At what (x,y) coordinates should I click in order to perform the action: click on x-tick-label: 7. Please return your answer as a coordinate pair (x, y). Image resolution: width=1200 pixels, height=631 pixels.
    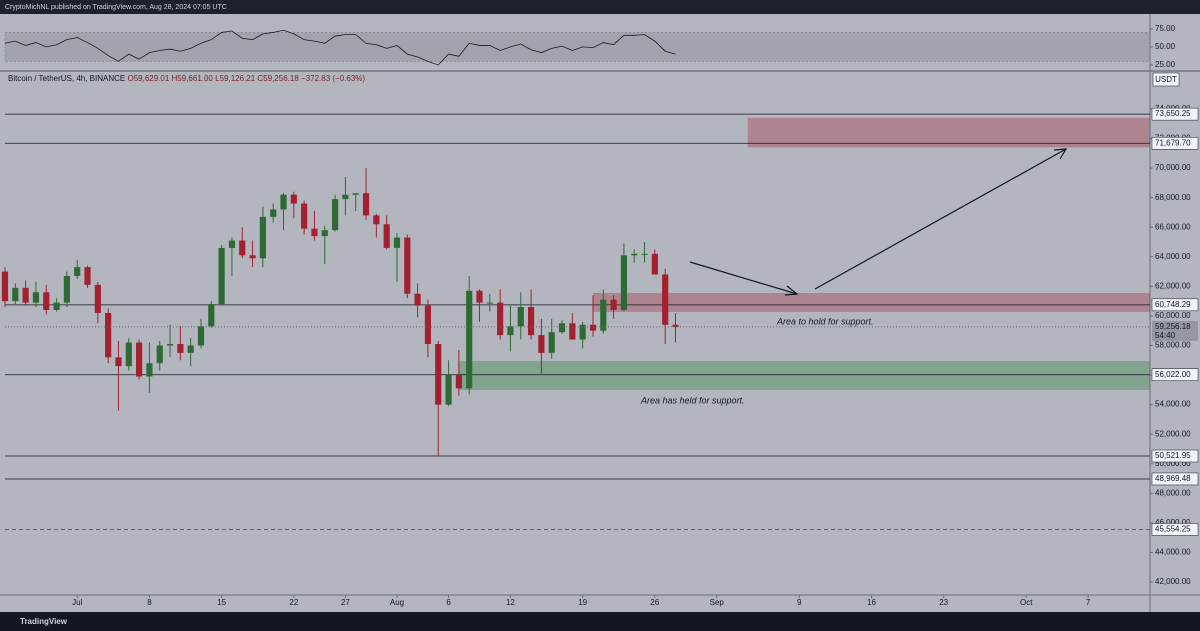
    Looking at the image, I should click on (1088, 602).